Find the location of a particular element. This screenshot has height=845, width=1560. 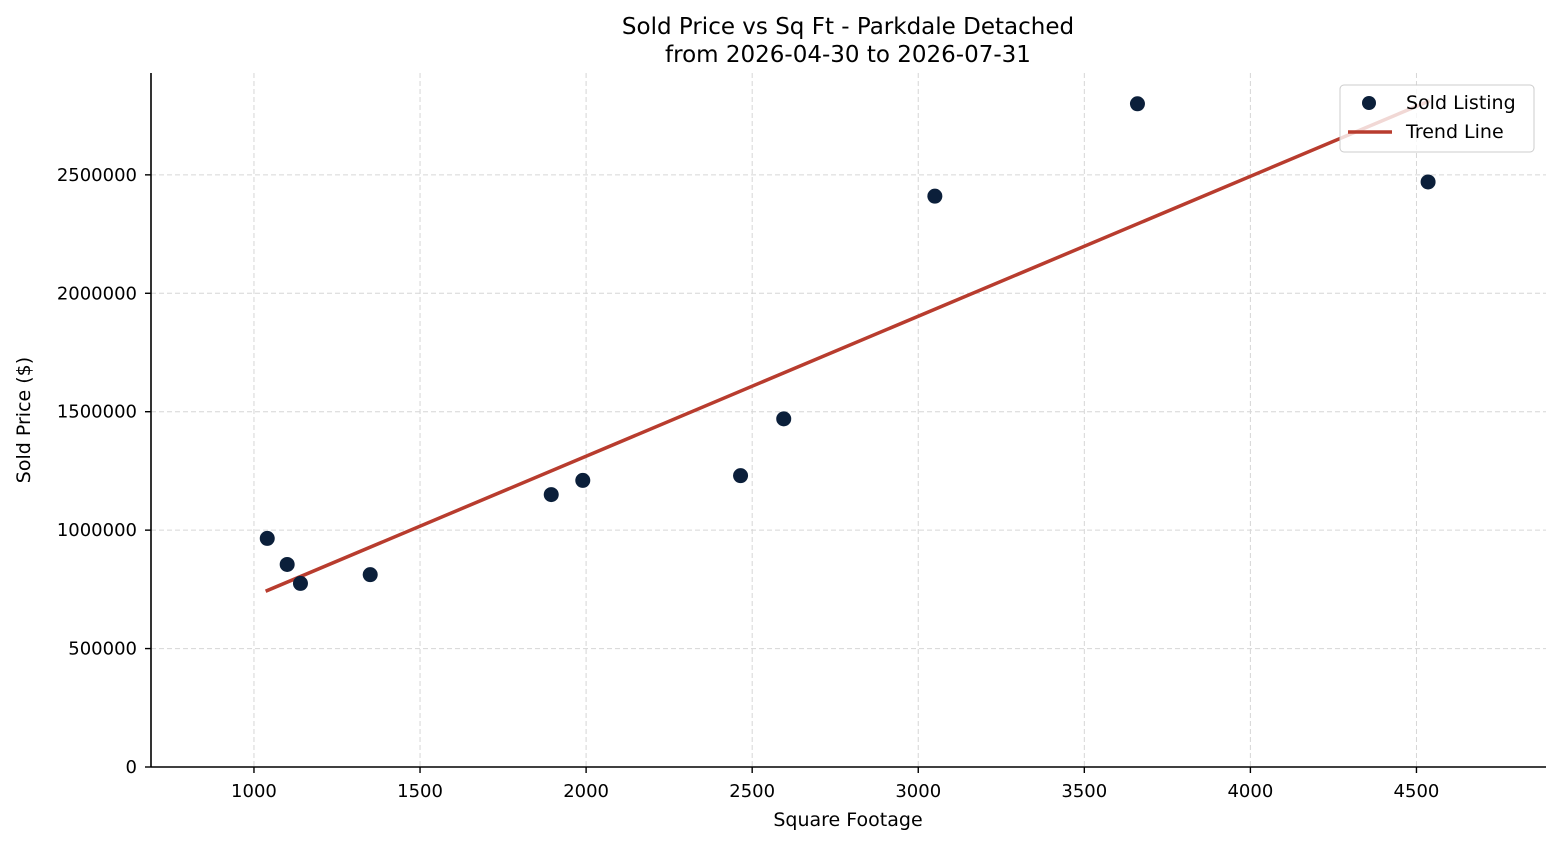

x-tick-label: 3000 is located at coordinates (918, 791).